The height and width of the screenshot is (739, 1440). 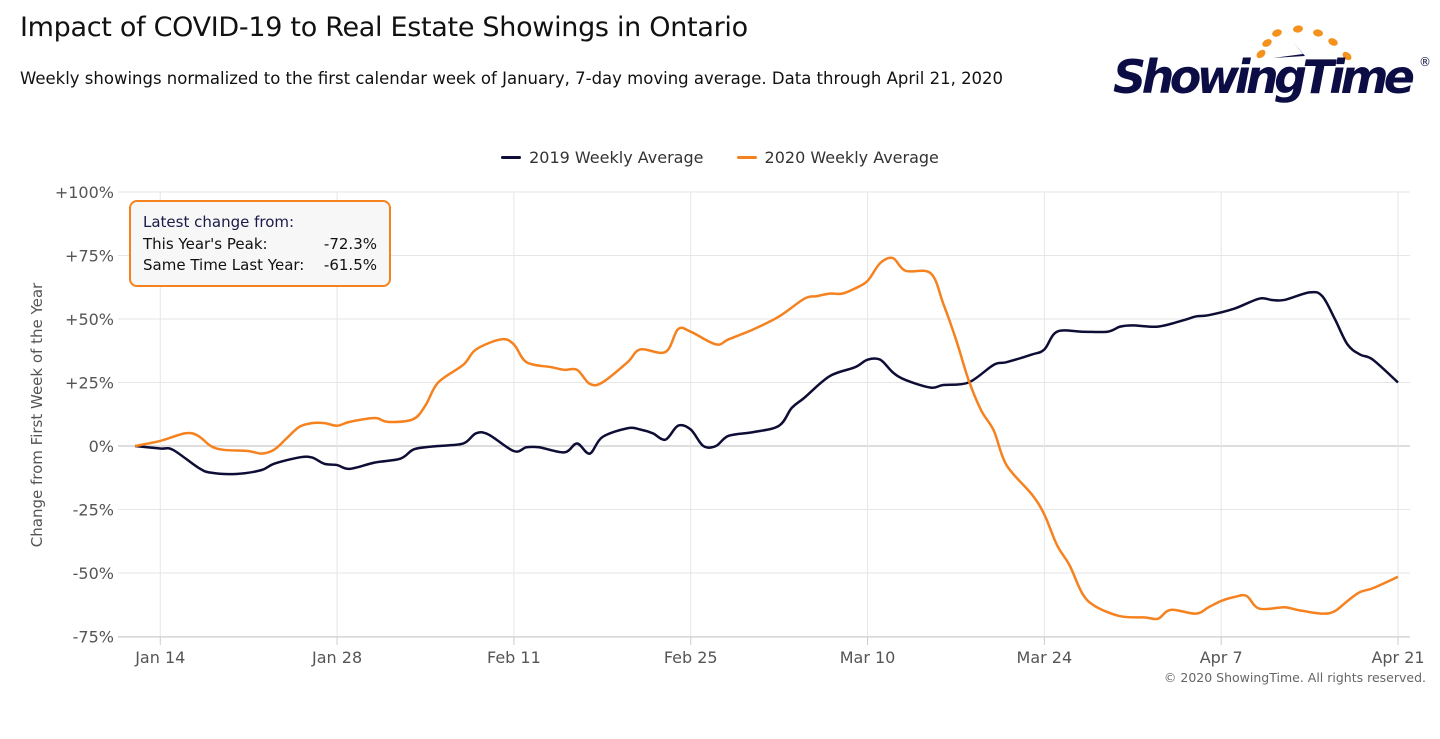 I want to click on y-tick-label: +75%, so click(x=89, y=256).